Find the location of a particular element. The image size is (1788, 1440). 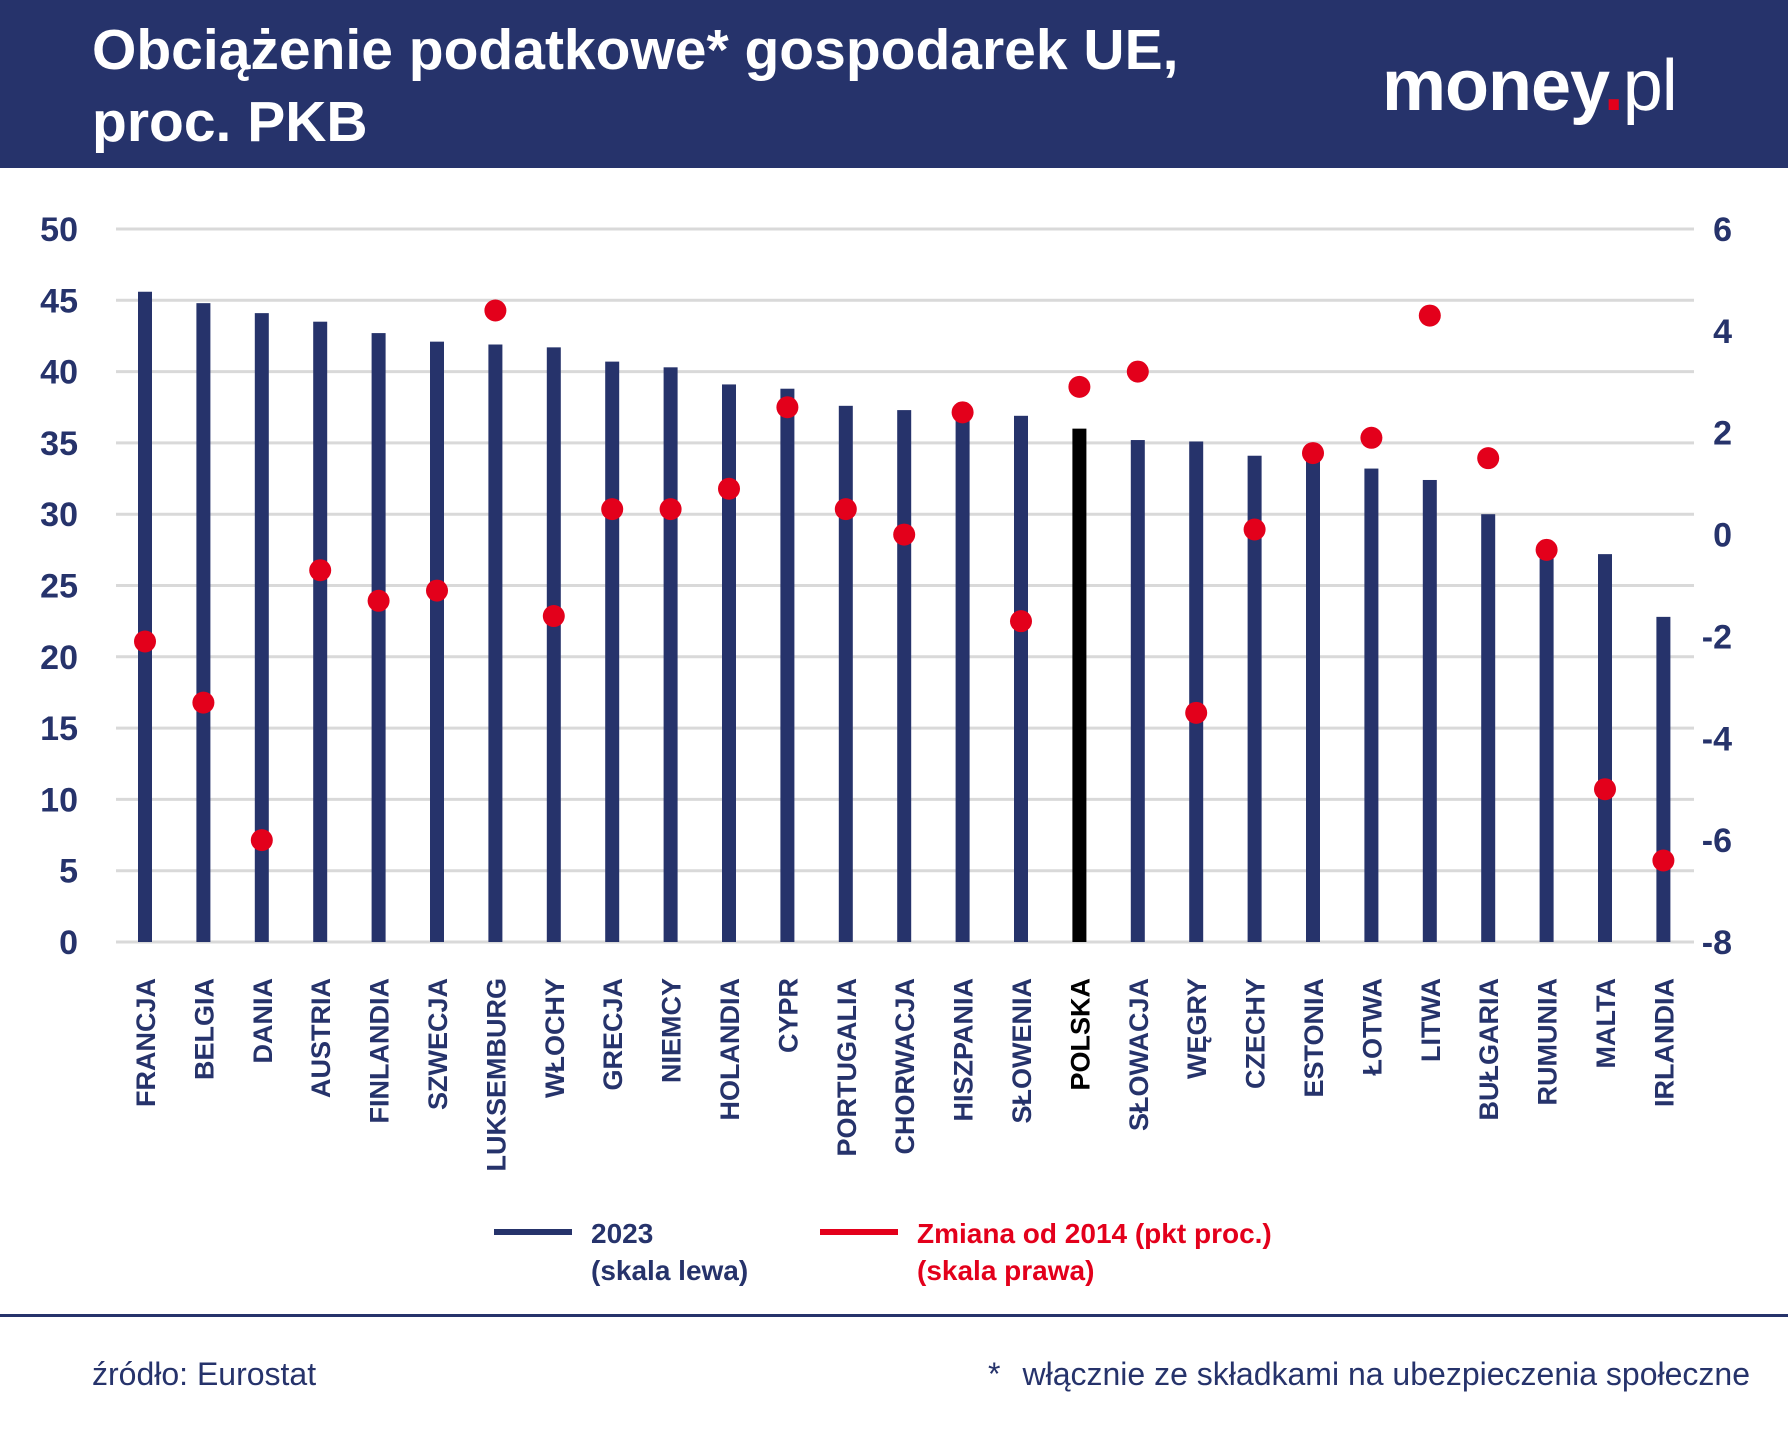

left-tick-label: 45 is located at coordinates (59, 301).